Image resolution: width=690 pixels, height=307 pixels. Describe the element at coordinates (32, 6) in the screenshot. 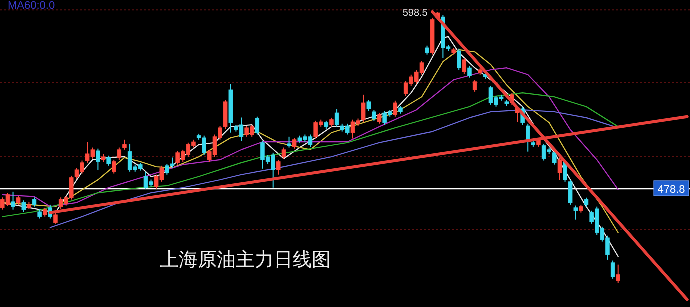

I see `annotation: MA60:0.0` at that location.